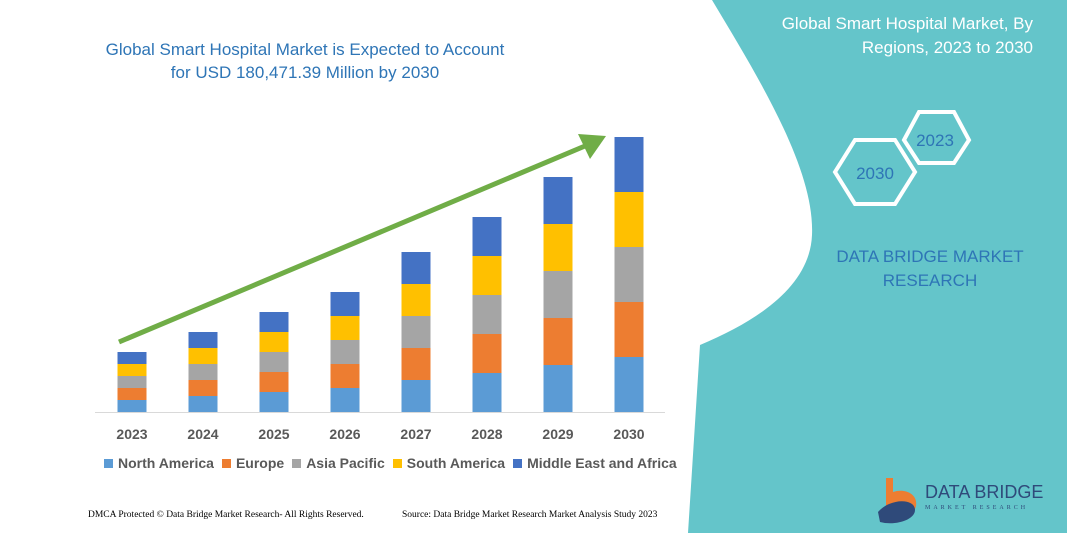  What do you see at coordinates (416, 332) in the screenshot?
I see `bar-segment-asia-pacific-2027` at bounding box center [416, 332].